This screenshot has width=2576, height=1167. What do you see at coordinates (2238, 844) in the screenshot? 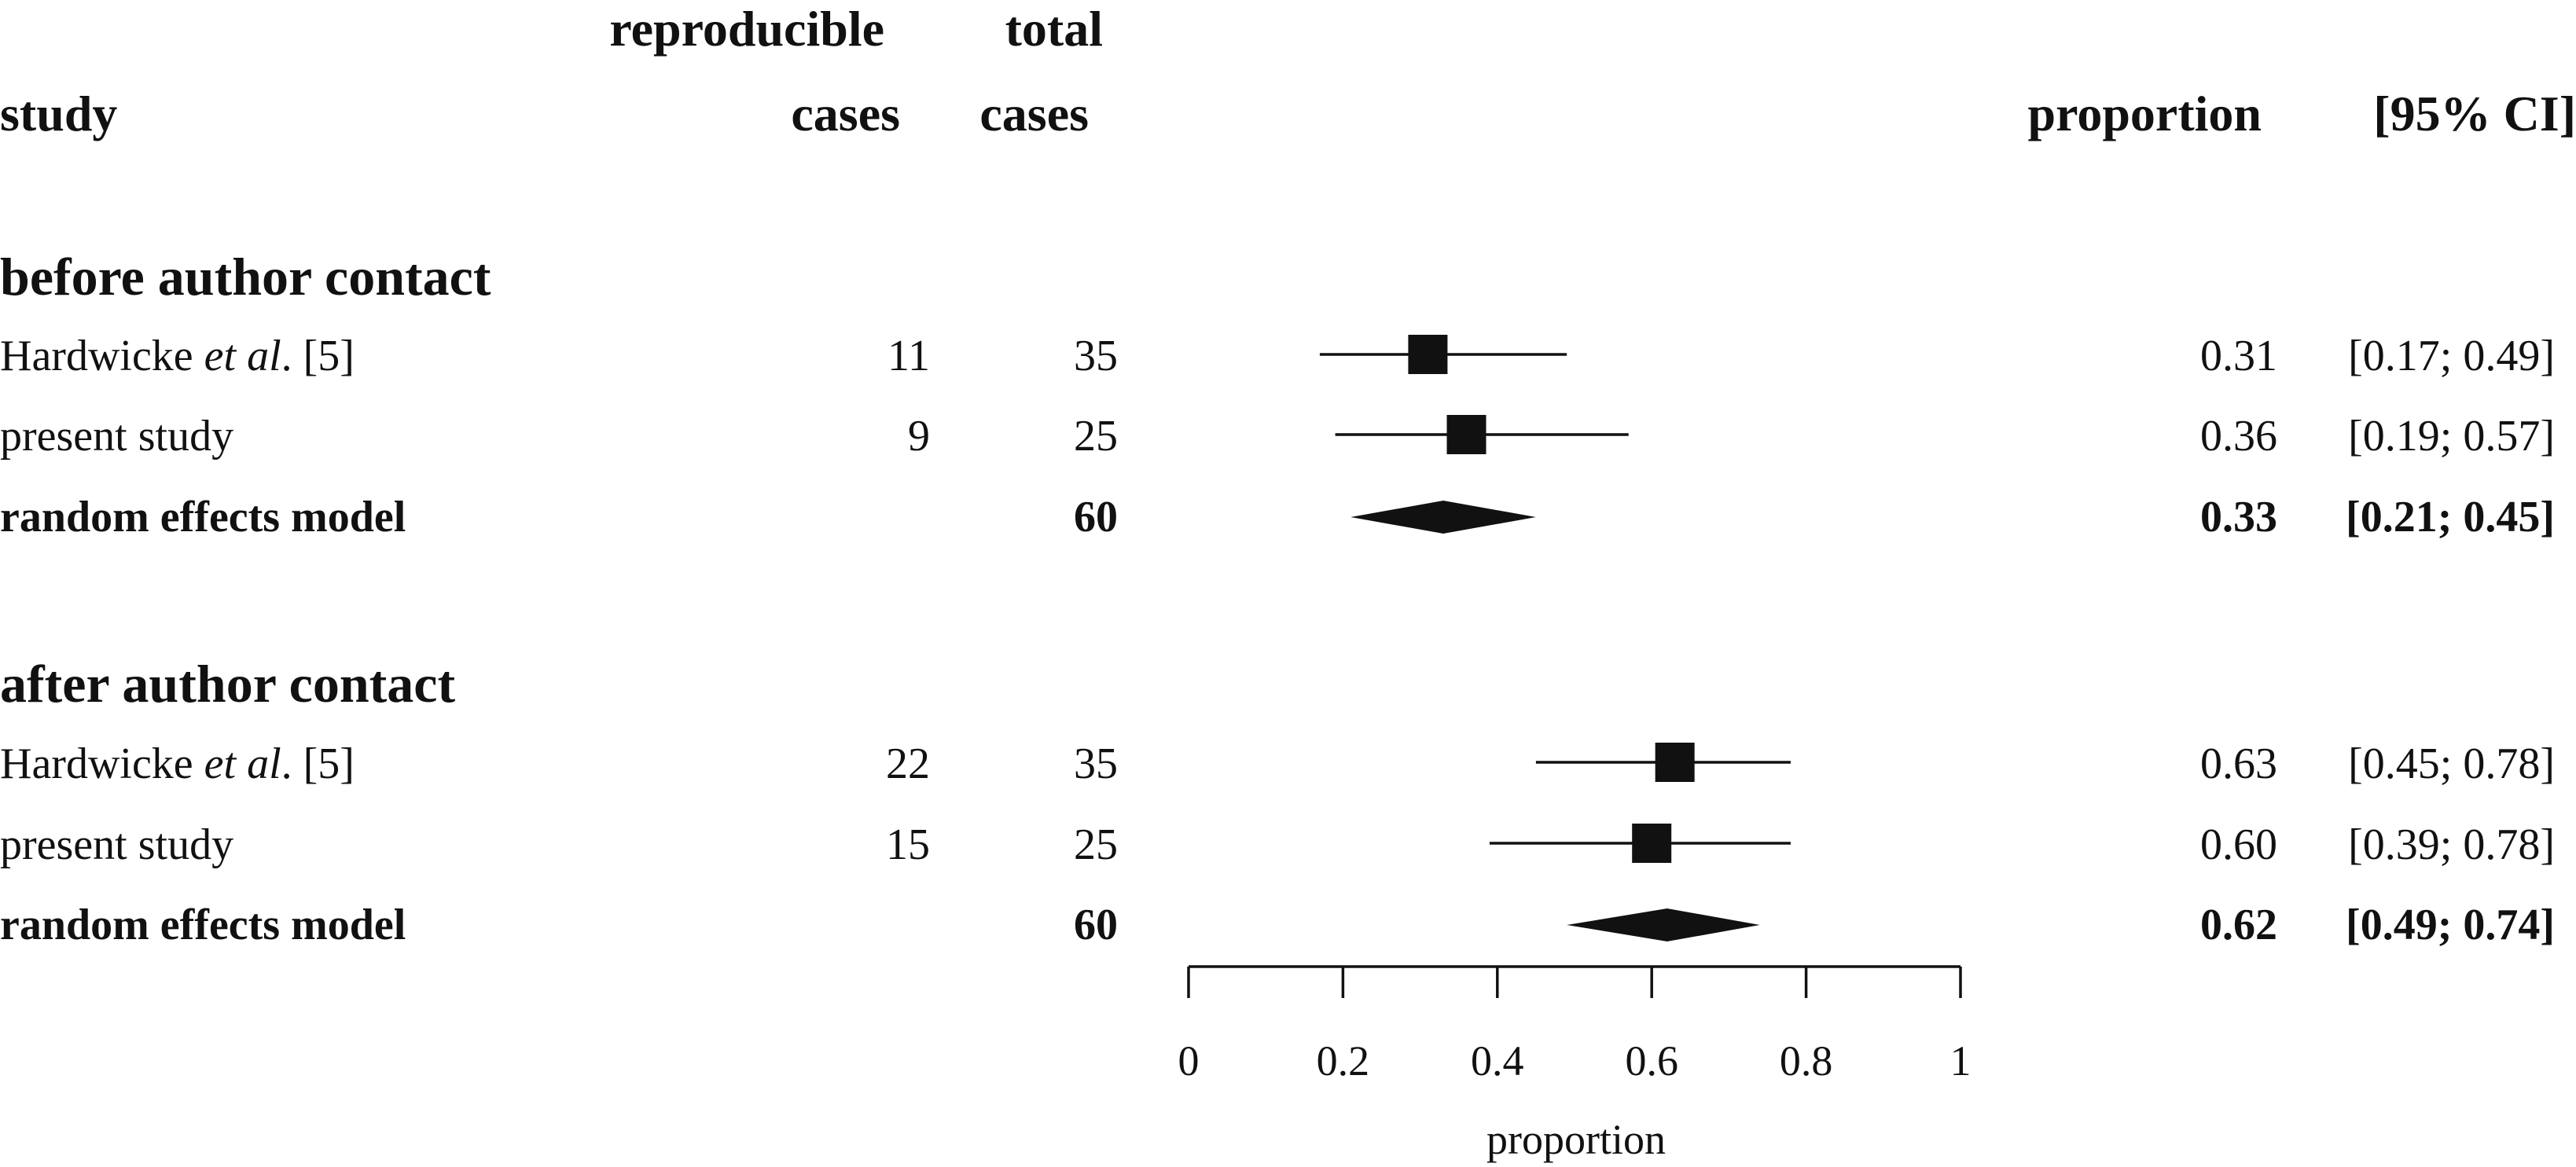
I see `proportion-value: 0.60` at bounding box center [2238, 844].